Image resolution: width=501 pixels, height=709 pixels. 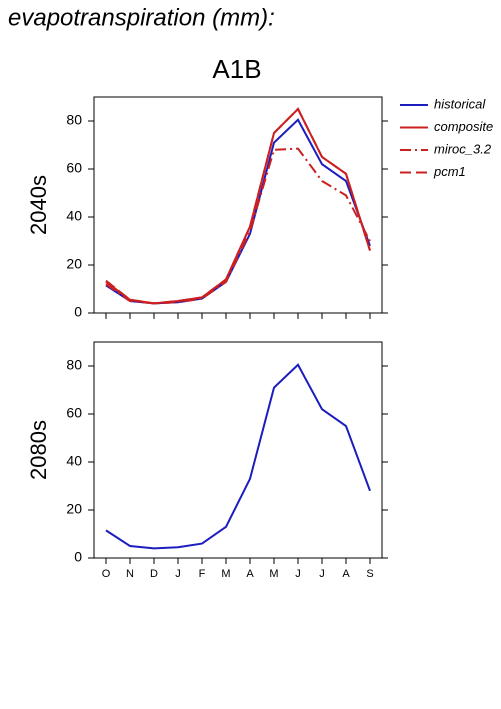 I want to click on legend-label: composite, so click(x=463, y=126).